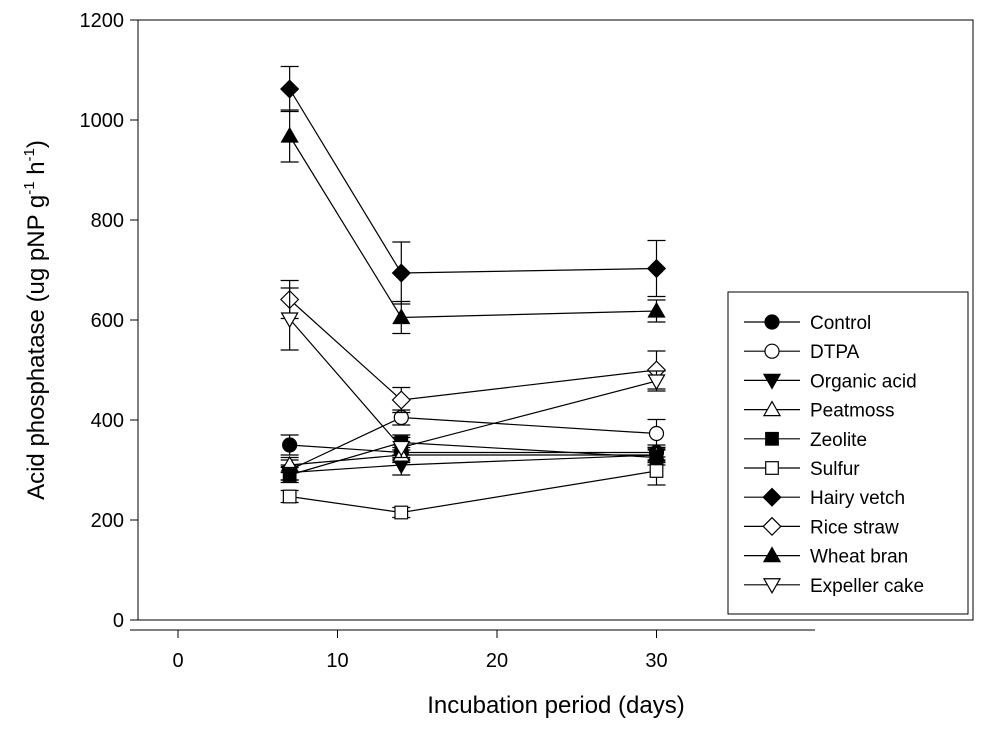 This screenshot has width=987, height=734. What do you see at coordinates (807, 323) in the screenshot?
I see `legend-item-control: Control` at bounding box center [807, 323].